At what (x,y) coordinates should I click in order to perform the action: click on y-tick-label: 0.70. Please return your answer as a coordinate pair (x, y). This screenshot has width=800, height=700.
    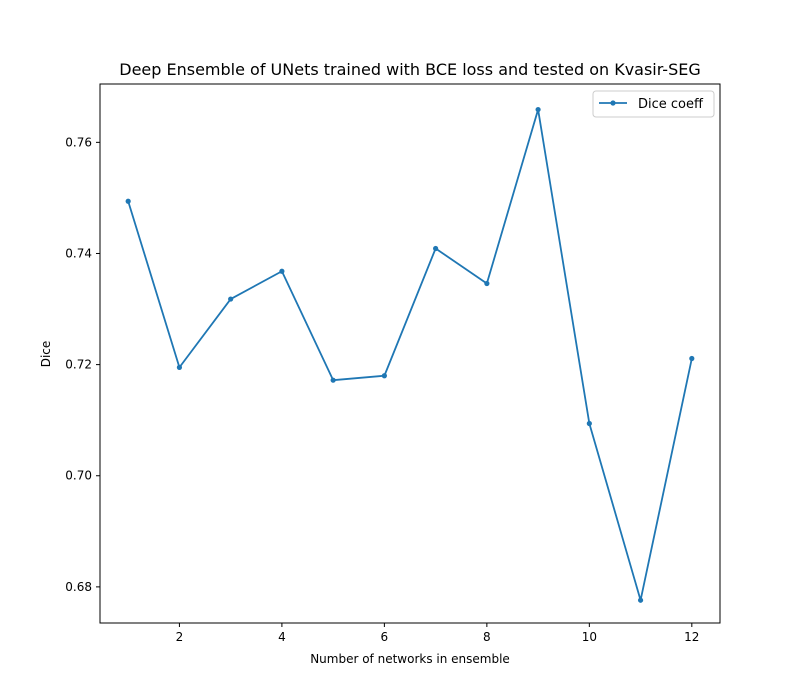
    Looking at the image, I should click on (78, 476).